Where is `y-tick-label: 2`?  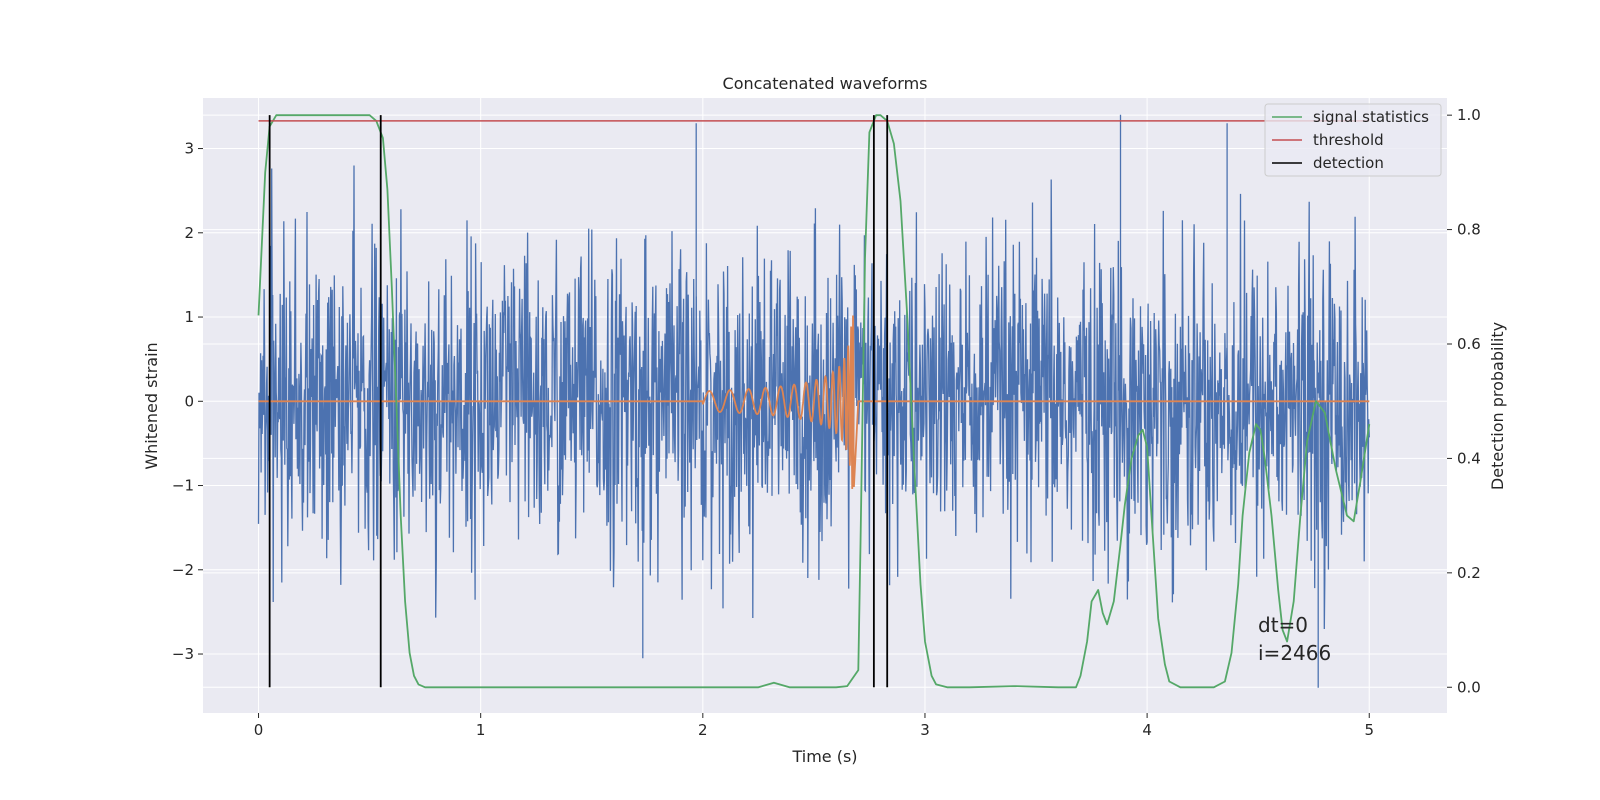 y-tick-label: 2 is located at coordinates (189, 233).